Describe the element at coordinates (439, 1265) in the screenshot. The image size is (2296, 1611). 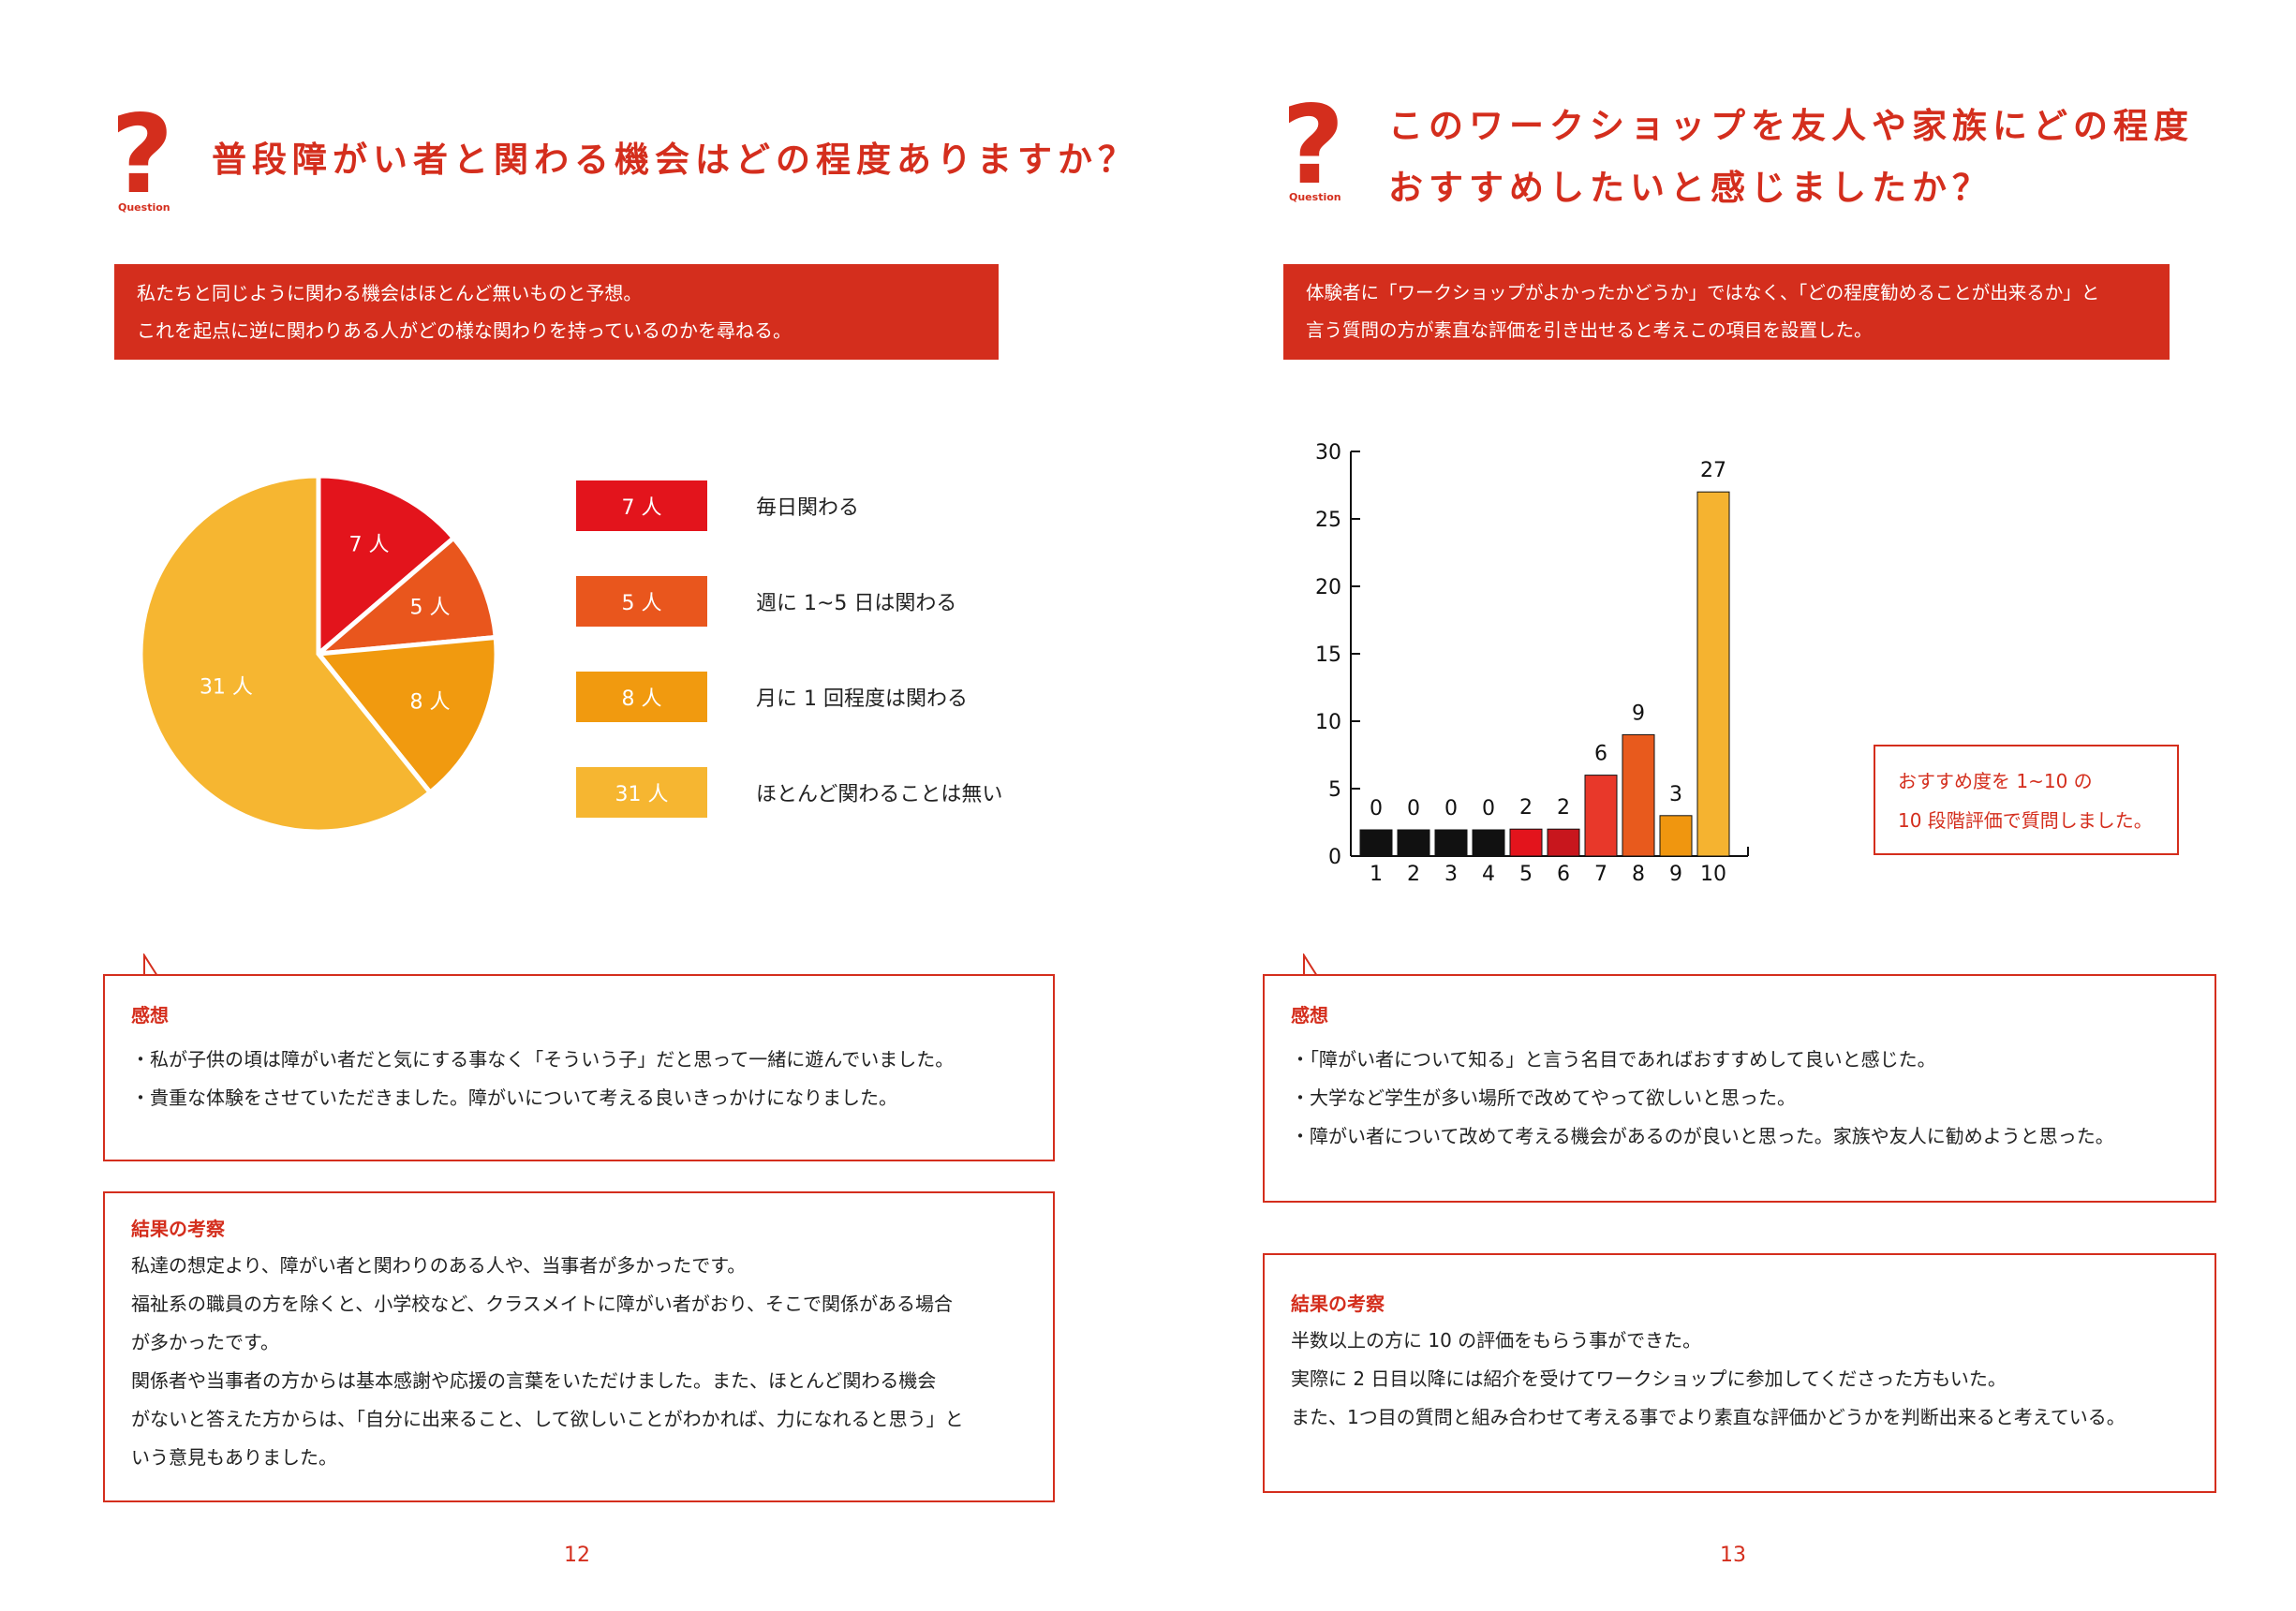
I see `card-line: 私達の想定より、障がい者と関わりのある人や、当事者が多かったです。` at that location.